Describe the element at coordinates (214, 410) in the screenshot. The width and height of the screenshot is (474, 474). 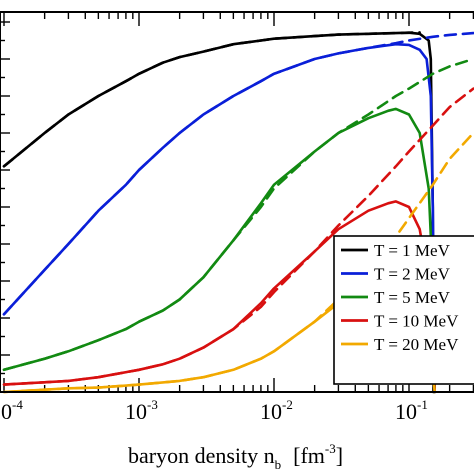
I see `x-tick-labels: 10-4 10⁻³ 10⁻² 10⁻¹` at that location.